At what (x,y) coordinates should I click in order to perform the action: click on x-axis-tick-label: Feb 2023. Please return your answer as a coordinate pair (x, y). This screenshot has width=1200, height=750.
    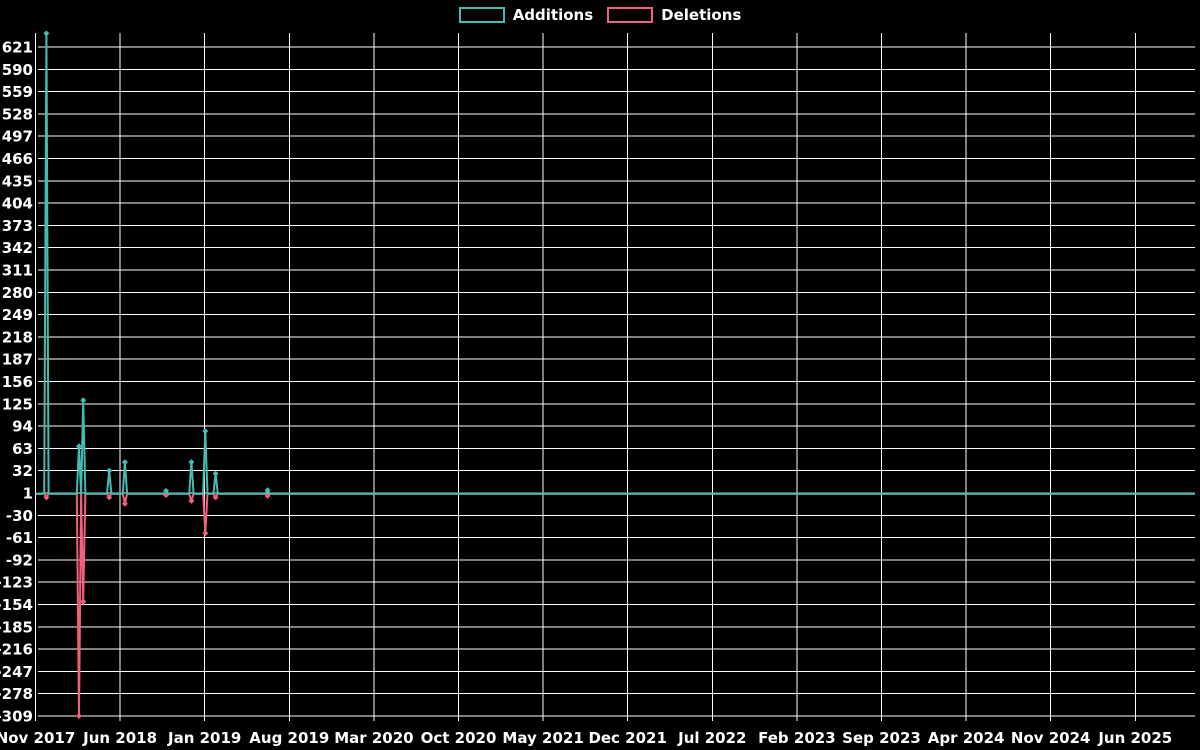
    Looking at the image, I should click on (797, 738).